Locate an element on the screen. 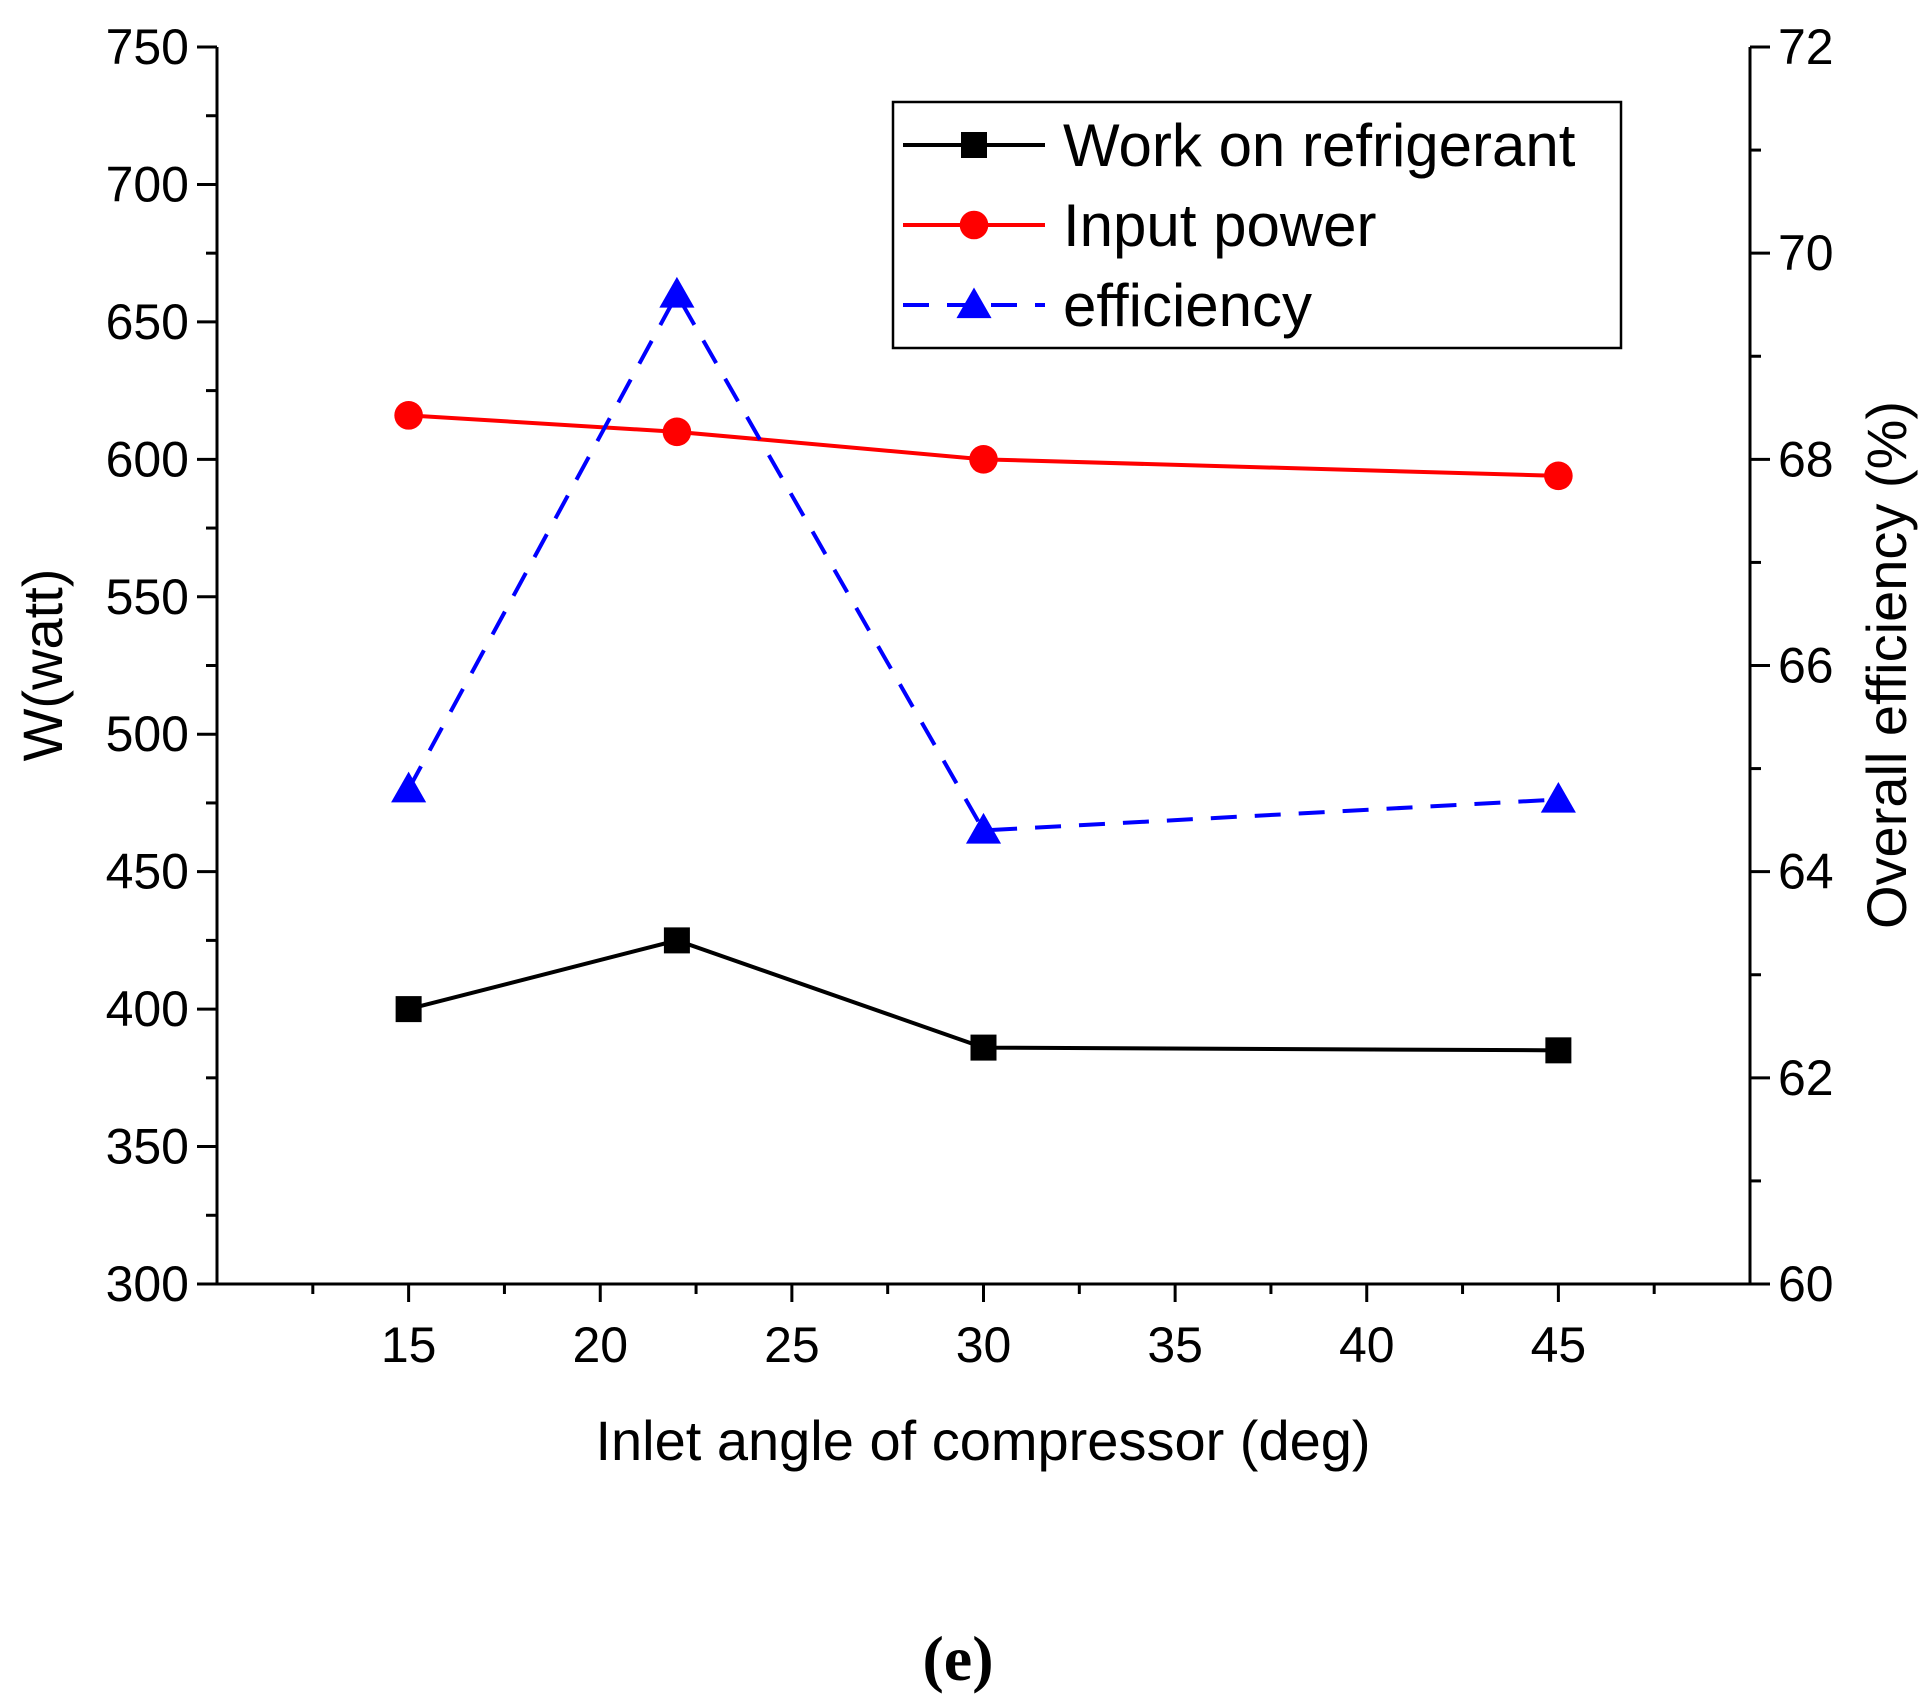  y-left-tick-label: 500 is located at coordinates (147, 734).